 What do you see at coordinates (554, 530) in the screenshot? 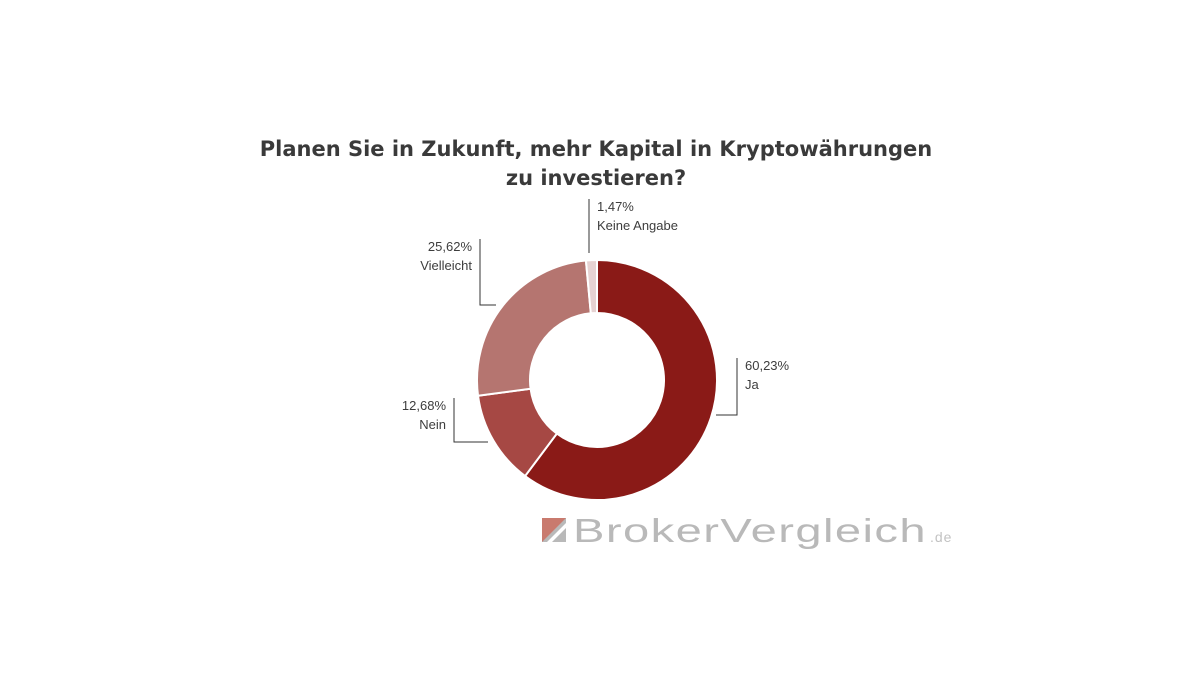
I see `brokervergleich-logo-icon` at bounding box center [554, 530].